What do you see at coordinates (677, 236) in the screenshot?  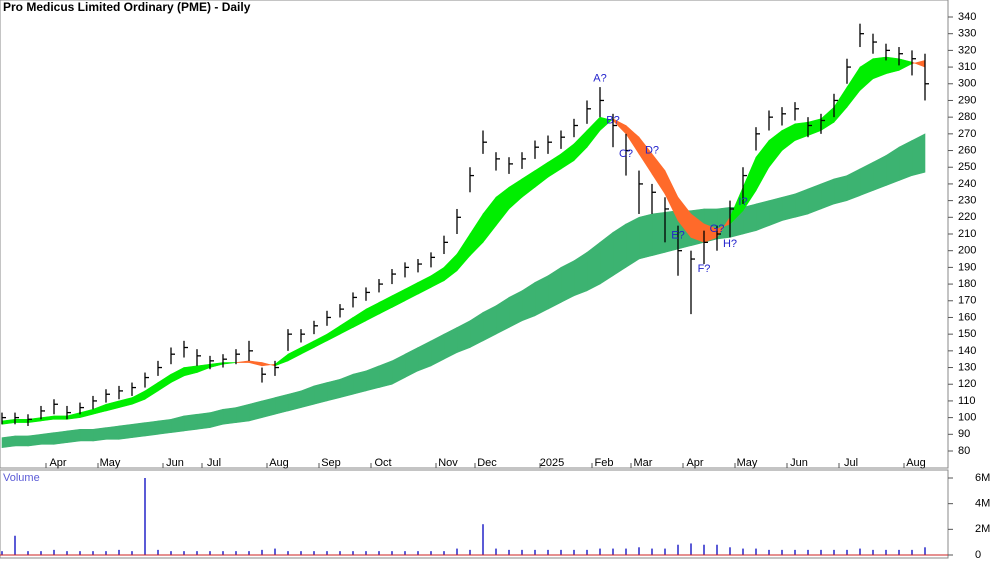 I see `annotation: E?` at bounding box center [677, 236].